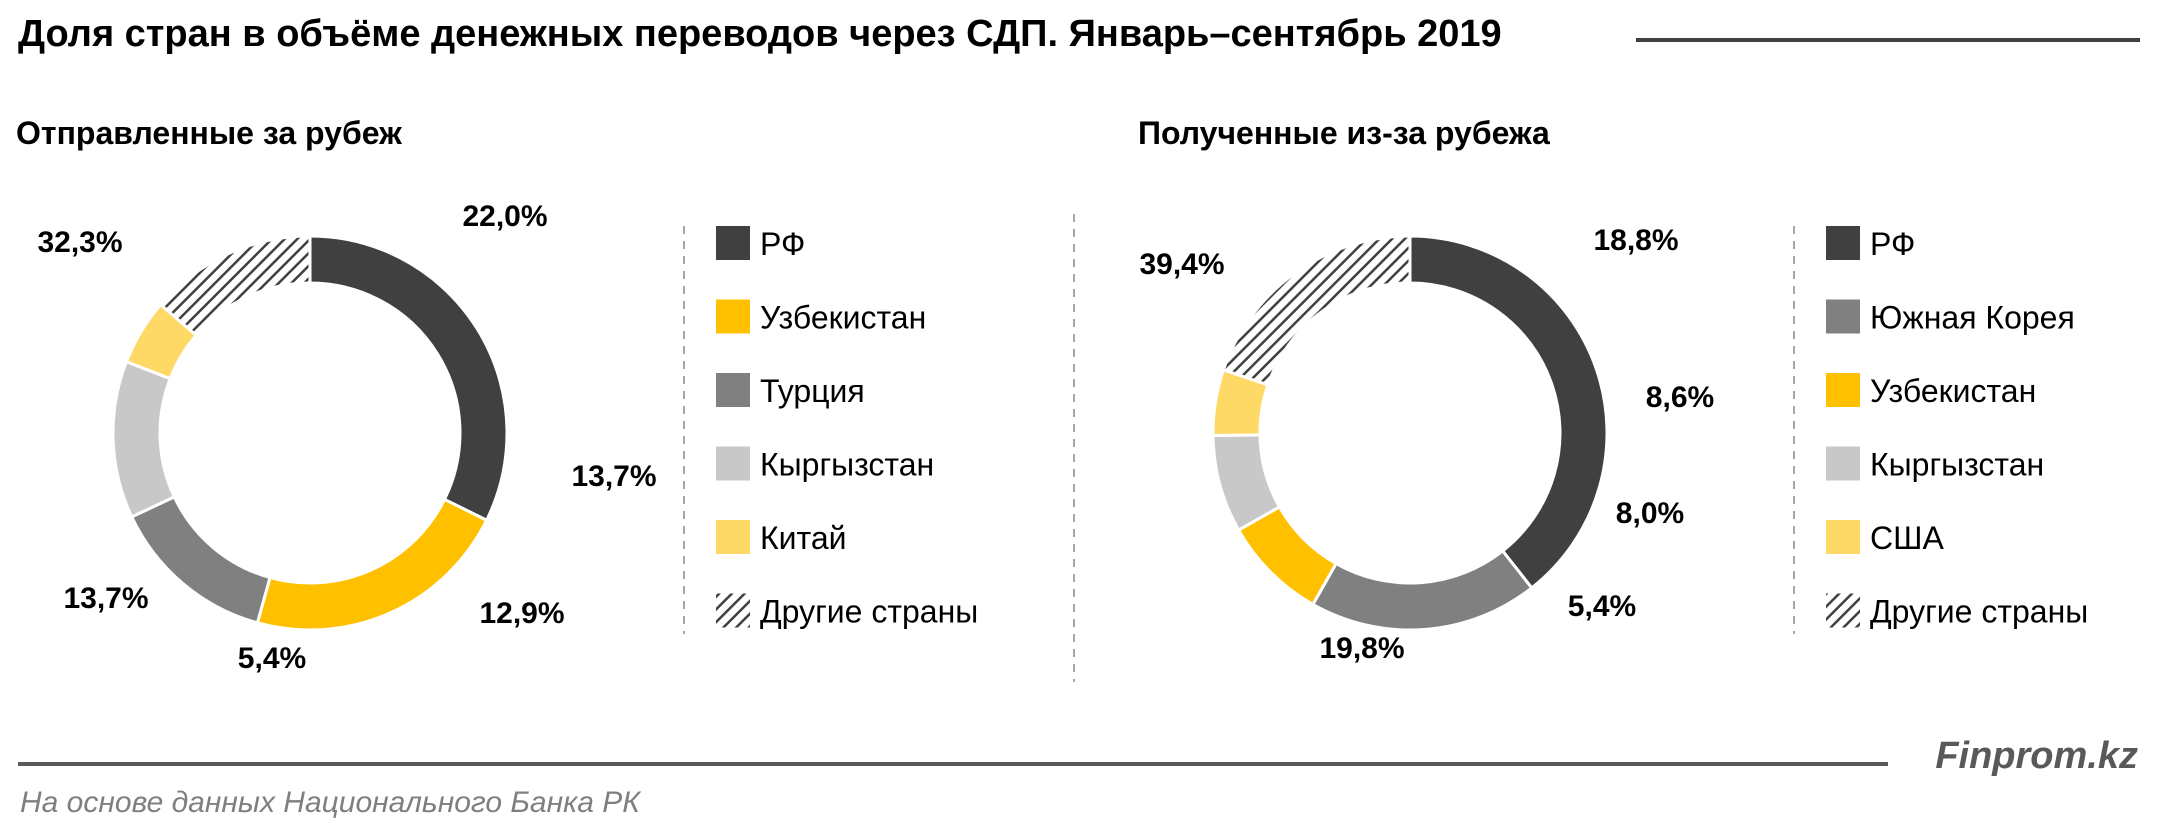 The image size is (2160, 824). Describe the element at coordinates (521, 613) in the screenshot. I see `data-label-4: 12,9%` at that location.